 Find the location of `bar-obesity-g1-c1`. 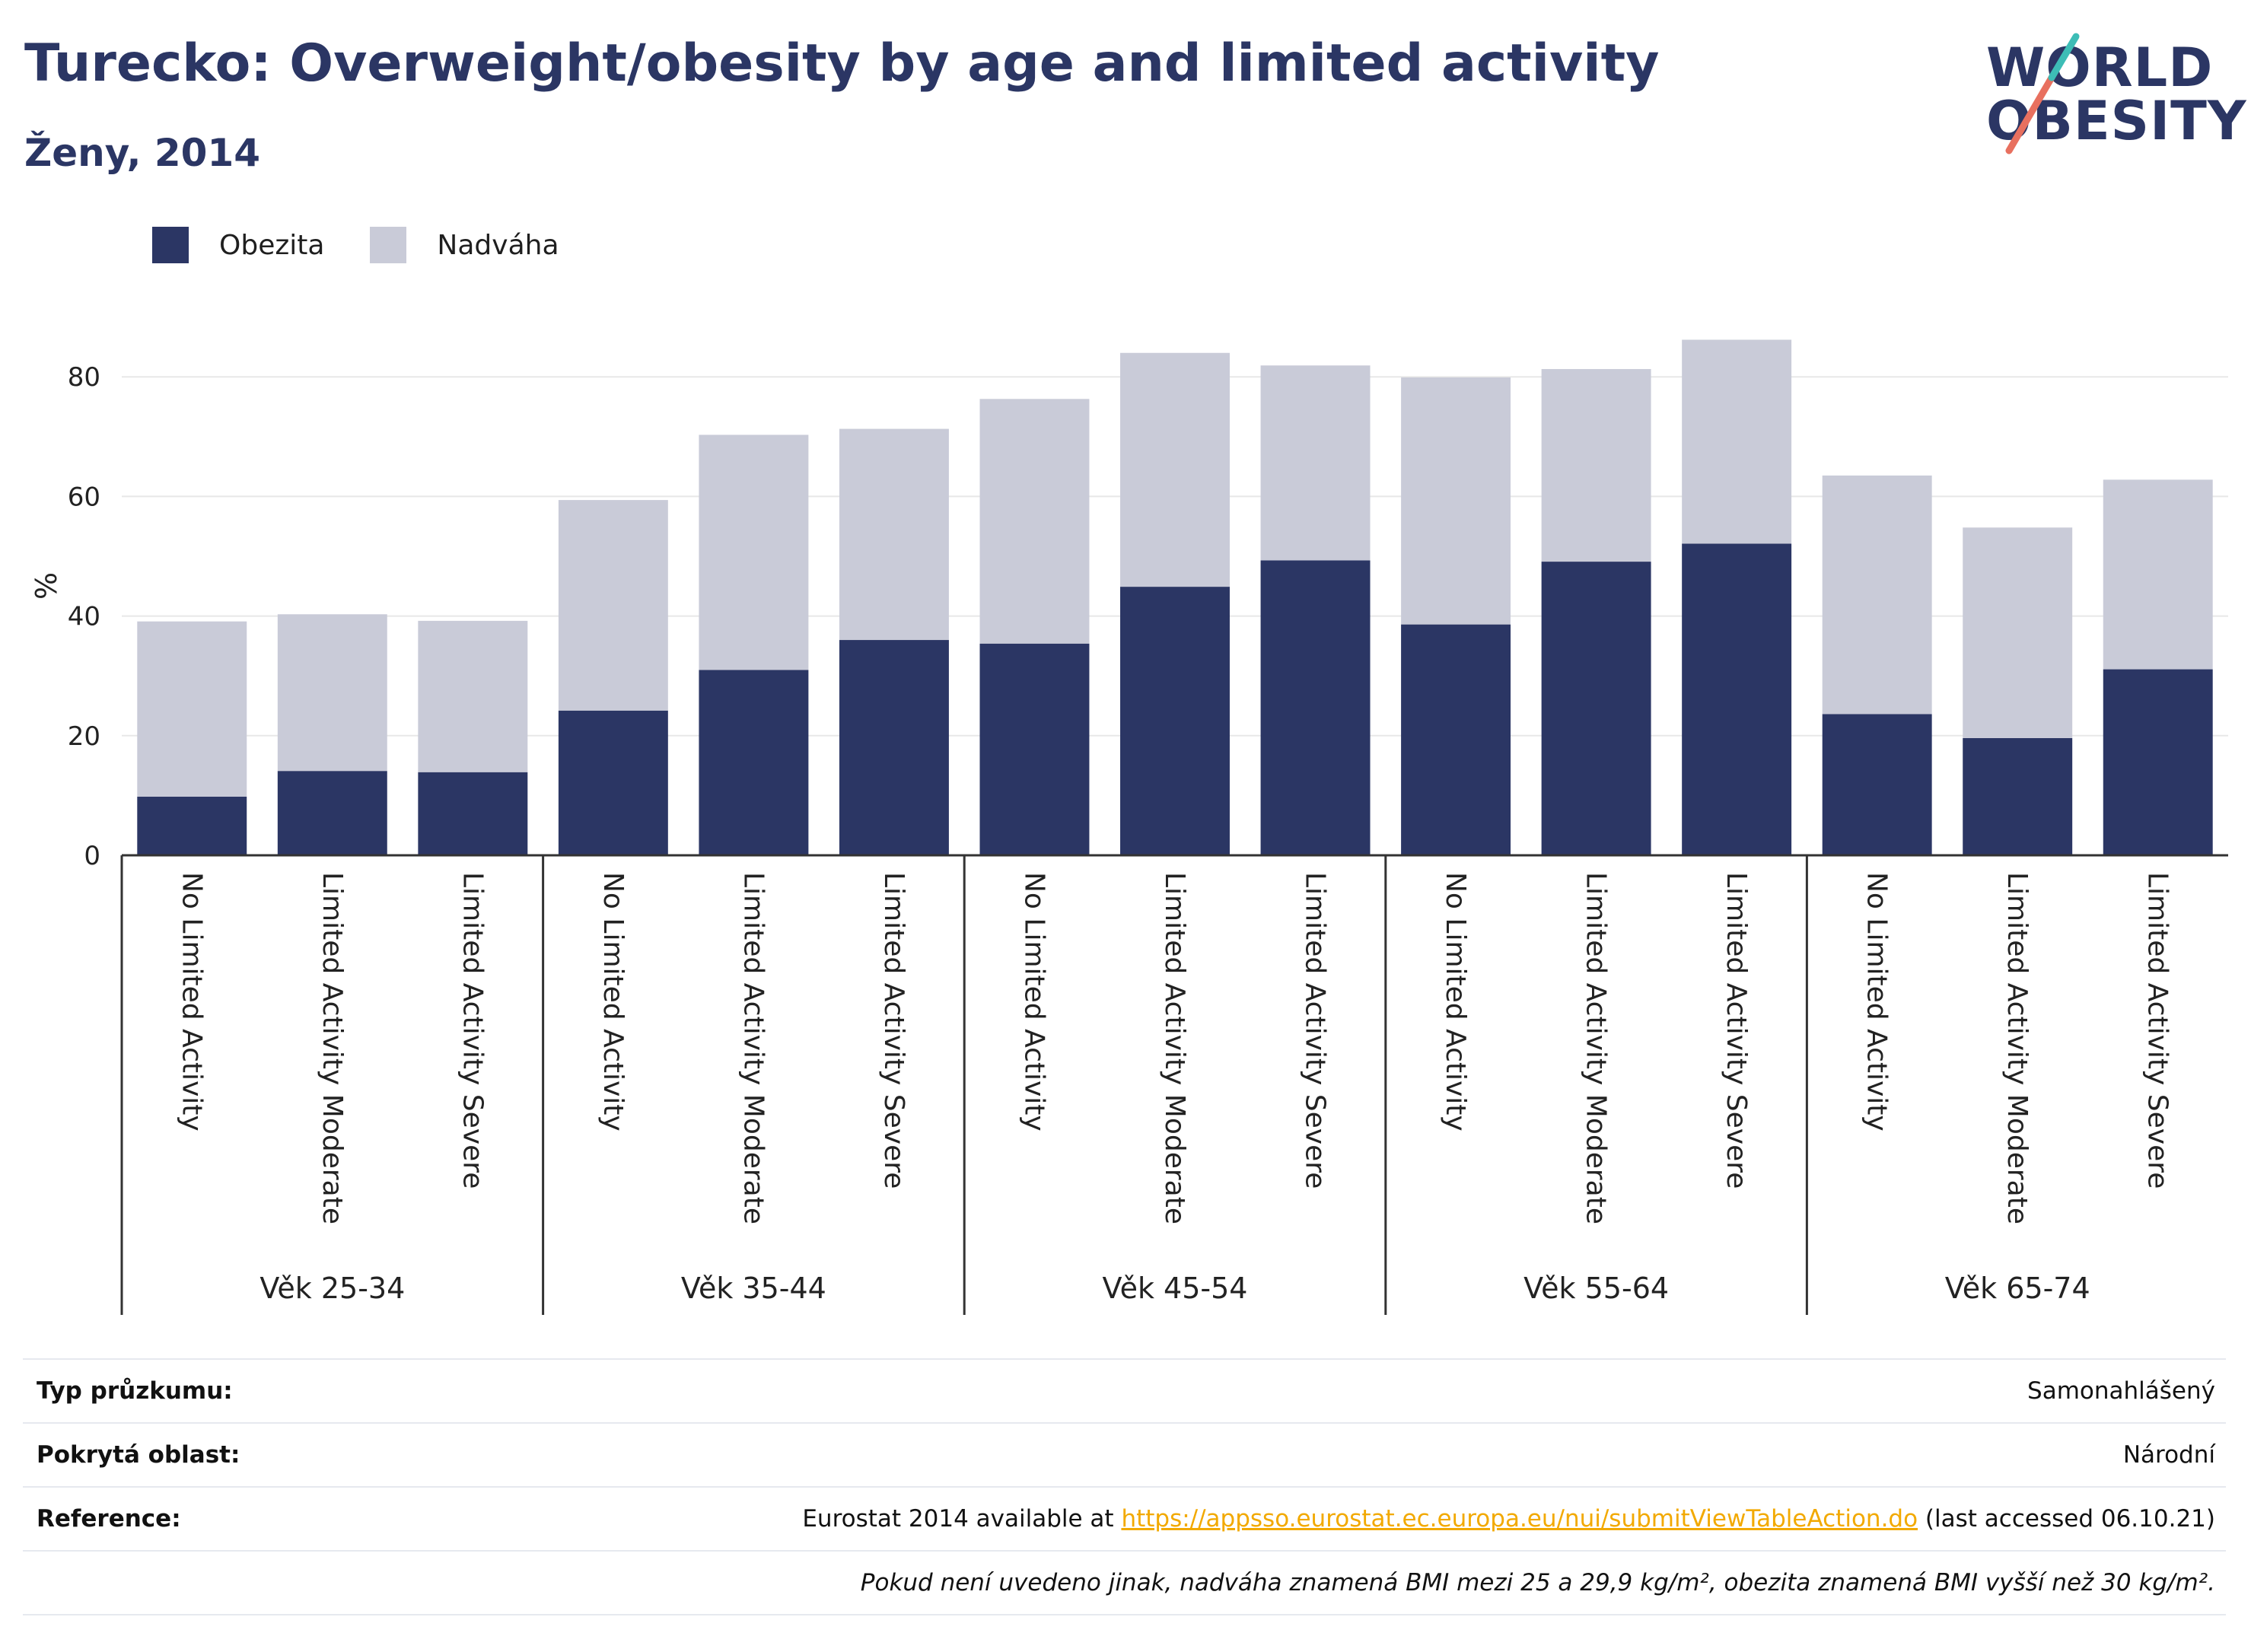

bar-obesity-g1-c1 is located at coordinates (754, 762).